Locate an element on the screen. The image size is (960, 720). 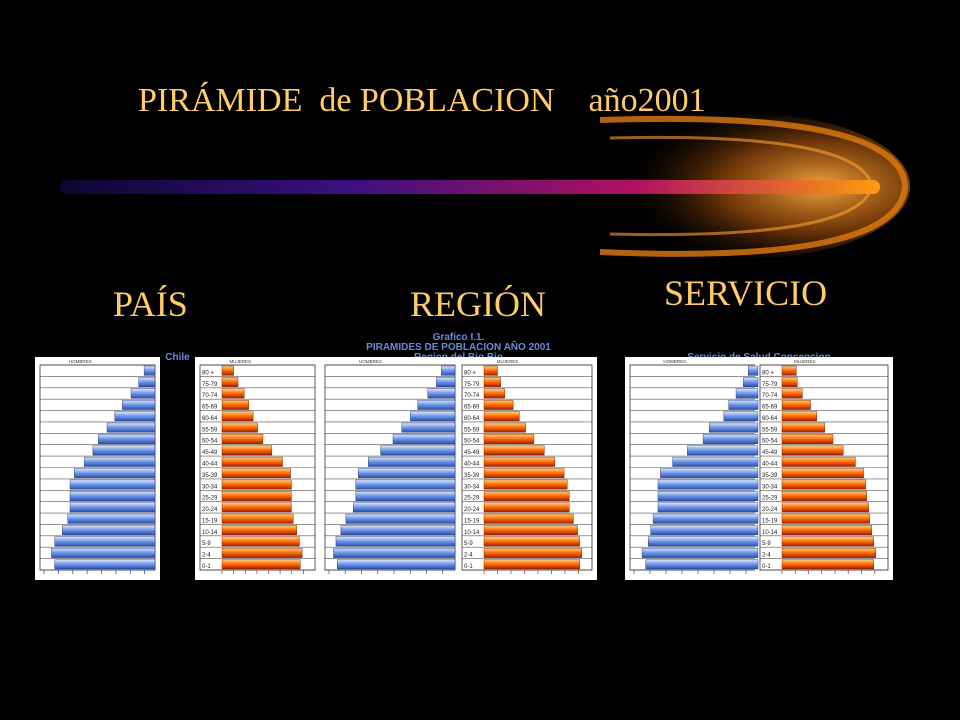
label-servicio: SERVICIO is located at coordinates (746, 293).